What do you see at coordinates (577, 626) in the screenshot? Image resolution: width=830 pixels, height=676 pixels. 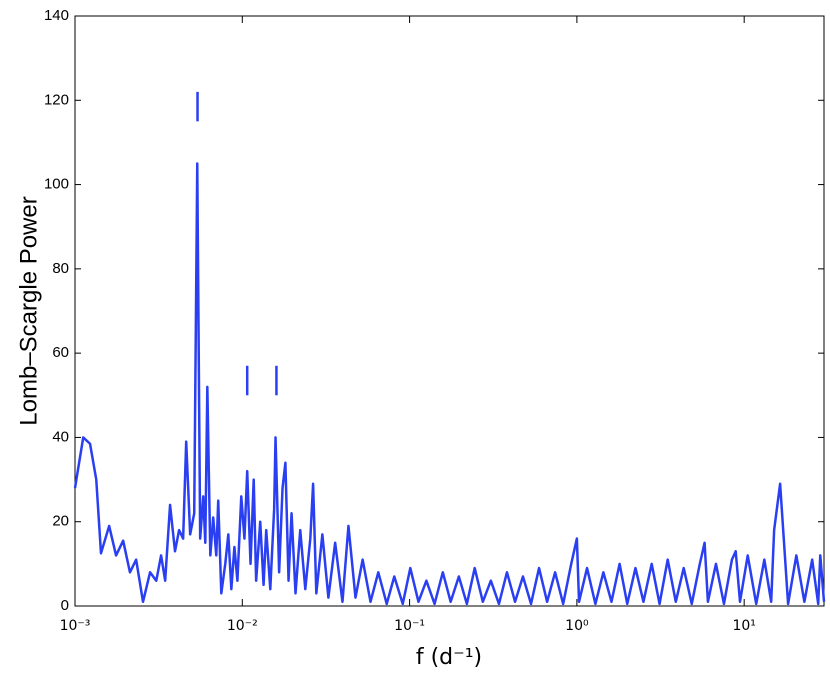 I see `x-tick-label: 10⁰` at bounding box center [577, 626].